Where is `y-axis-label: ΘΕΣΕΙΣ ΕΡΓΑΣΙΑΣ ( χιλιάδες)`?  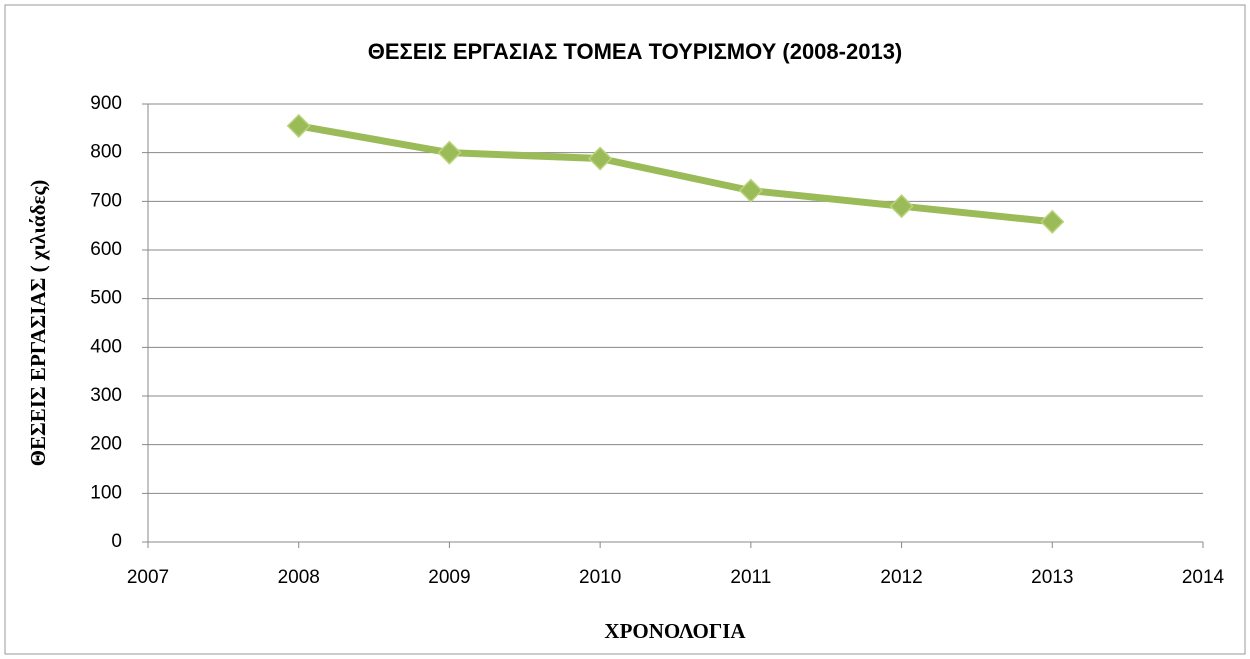
y-axis-label: ΘΕΣΕΙΣ ΕΡΓΑΣΙΑΣ ( χιλιάδες) is located at coordinates (38, 323).